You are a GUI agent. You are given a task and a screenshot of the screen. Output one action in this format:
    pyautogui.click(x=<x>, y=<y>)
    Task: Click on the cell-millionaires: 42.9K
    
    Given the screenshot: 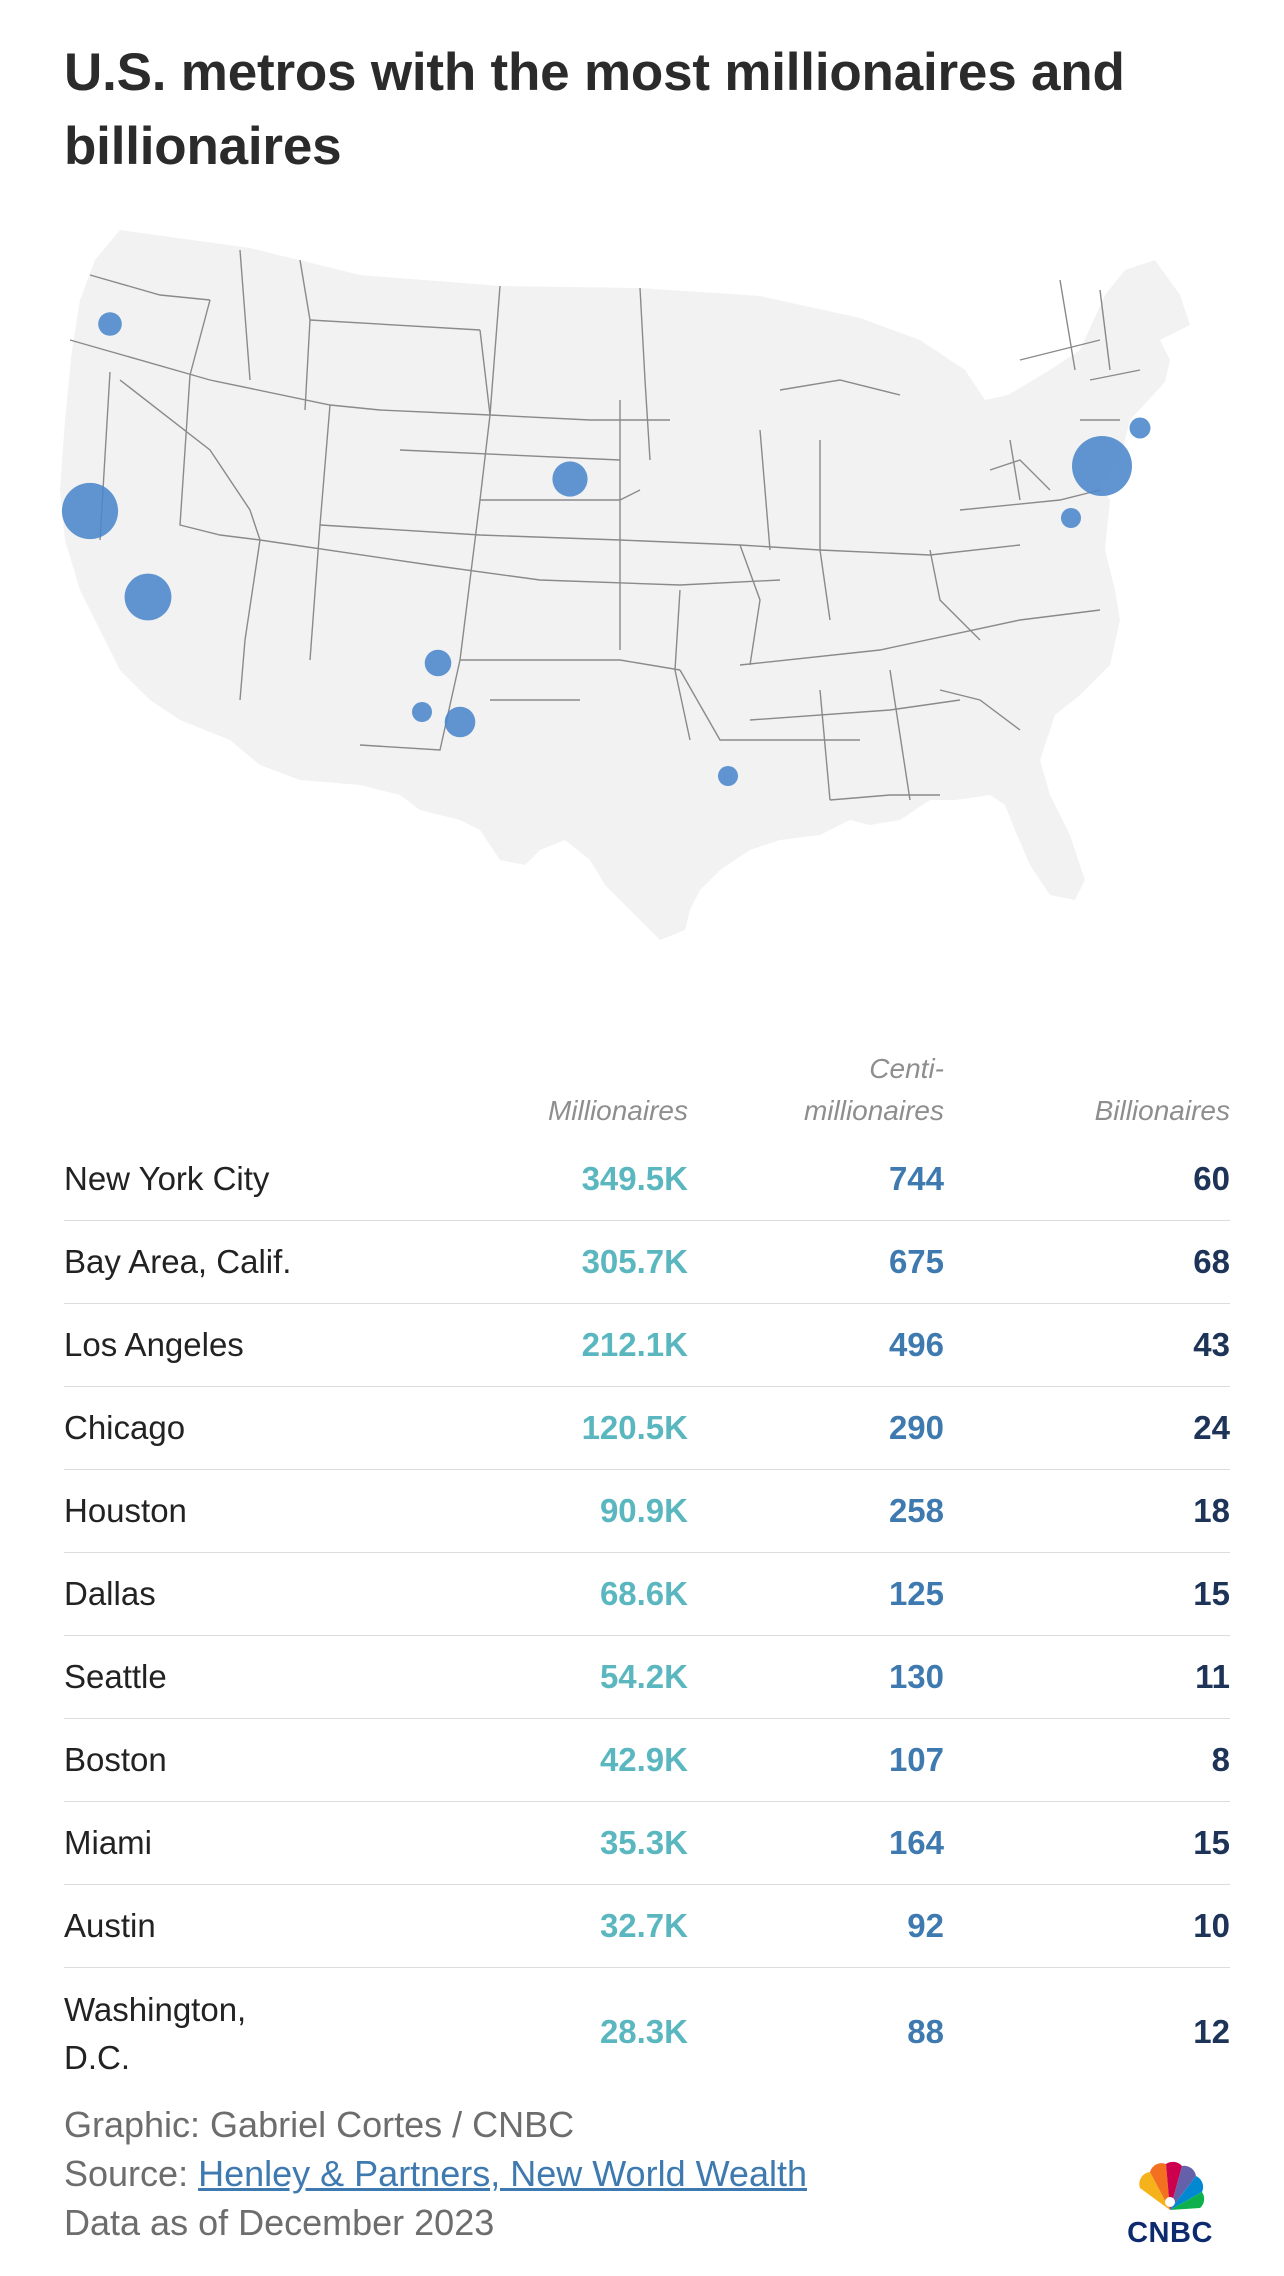 What is the action you would take?
    pyautogui.click(x=643, y=1759)
    